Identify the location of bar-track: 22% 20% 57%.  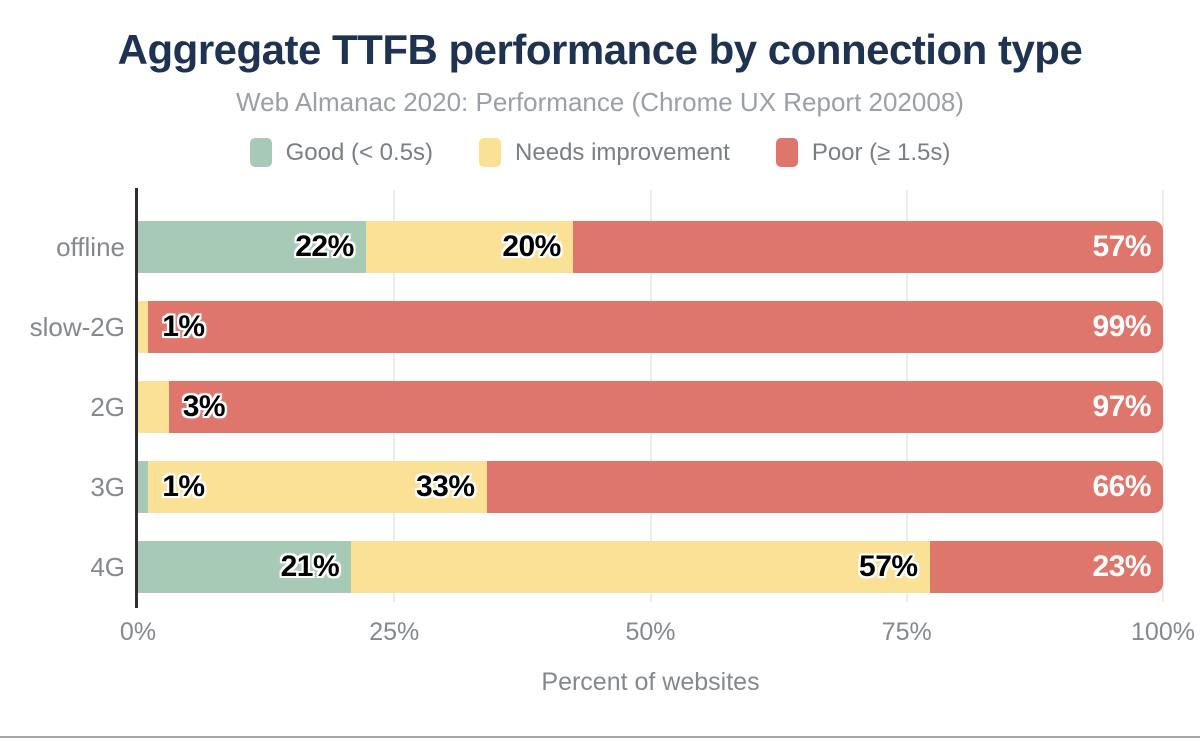
(651, 247).